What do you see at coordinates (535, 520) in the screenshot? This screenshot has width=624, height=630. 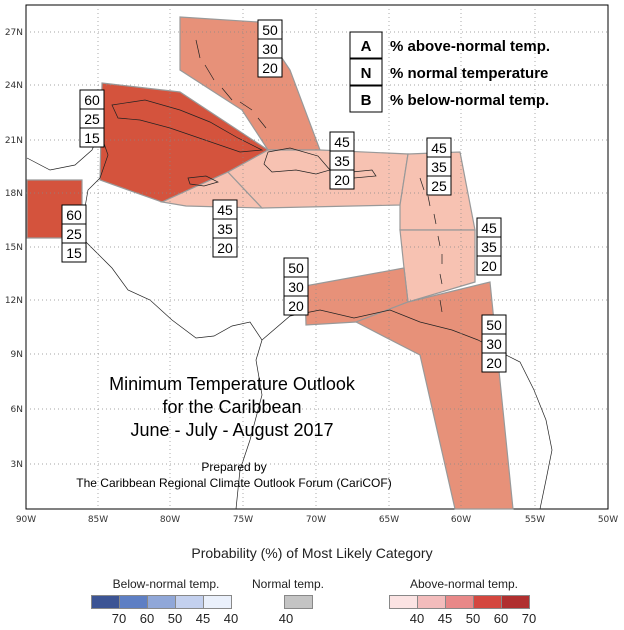 I see `lon-tick-label: 55W` at bounding box center [535, 520].